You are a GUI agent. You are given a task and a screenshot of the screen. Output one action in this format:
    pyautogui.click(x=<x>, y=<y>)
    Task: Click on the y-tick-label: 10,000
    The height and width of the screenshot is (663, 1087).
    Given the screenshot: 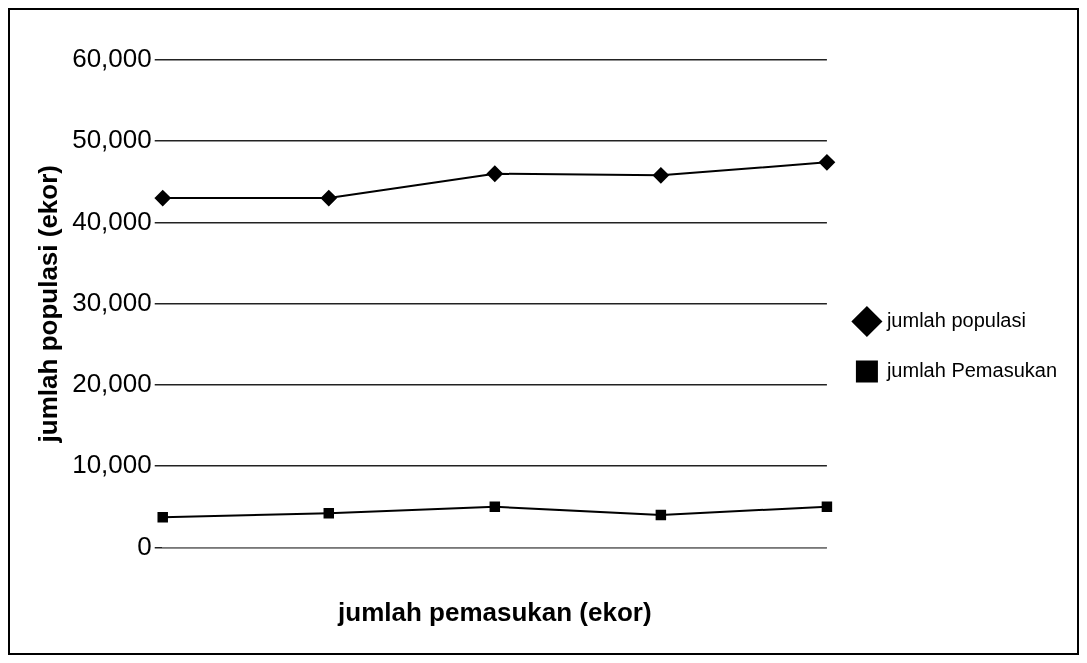 What is the action you would take?
    pyautogui.click(x=112, y=464)
    